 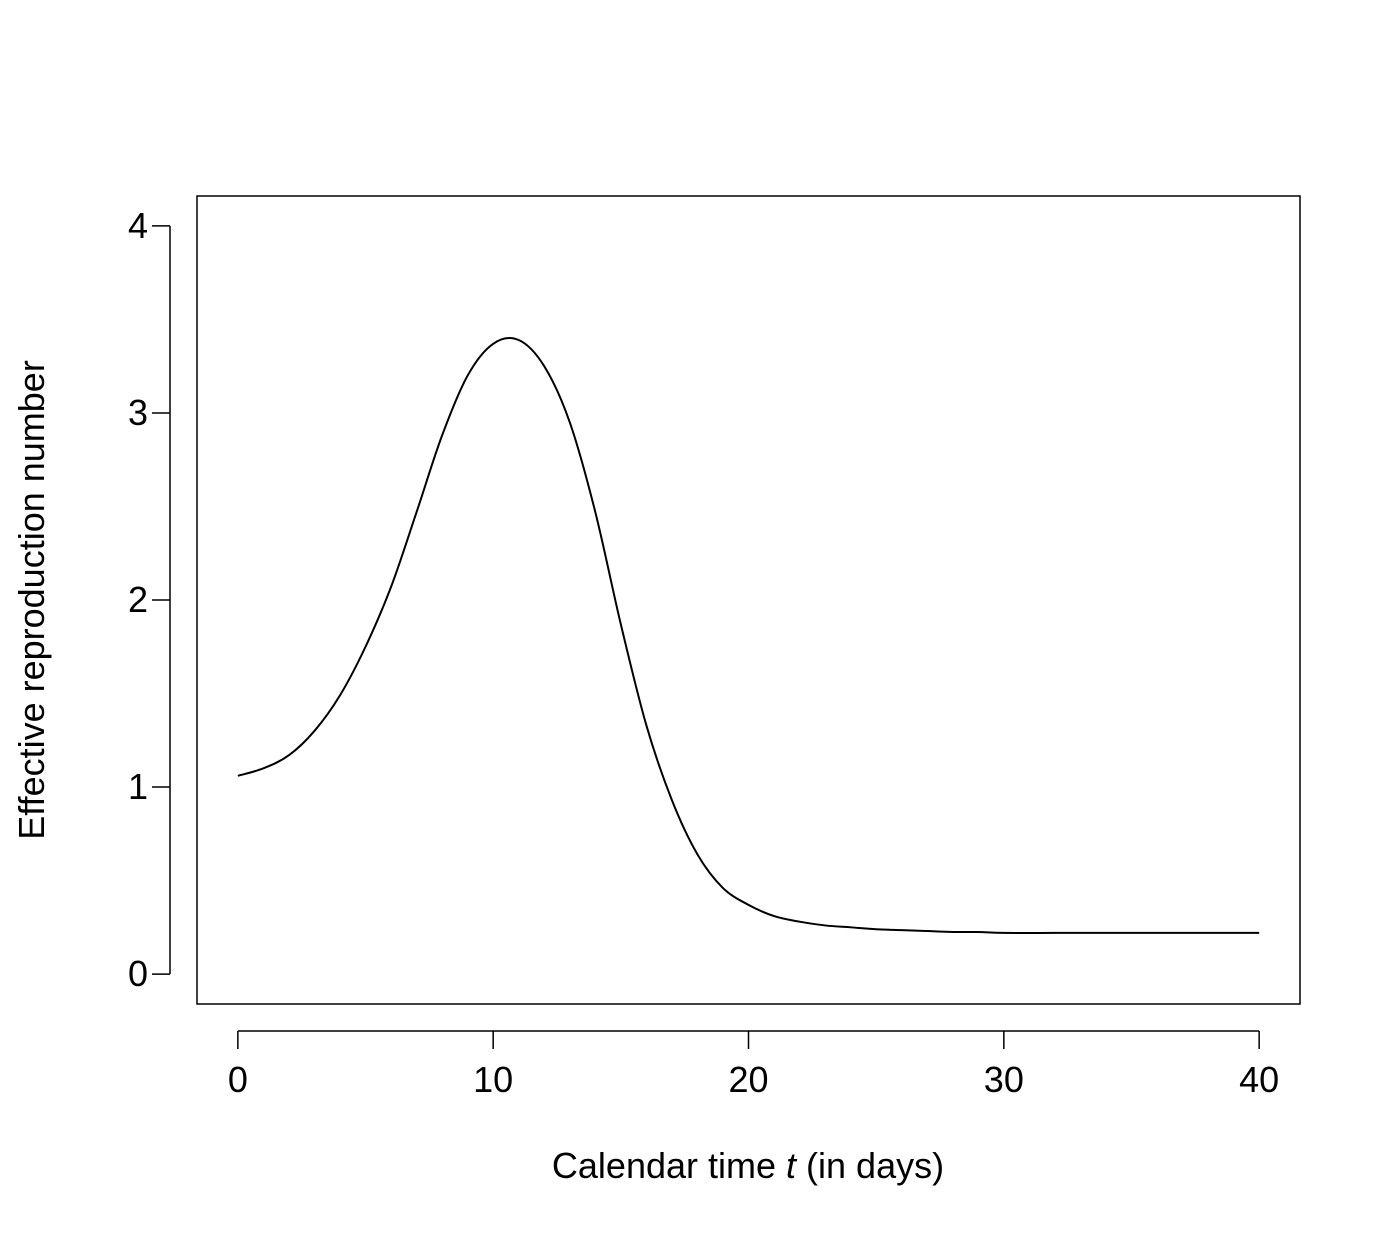 What do you see at coordinates (149, 599) in the screenshot?
I see `y-axis: 0 1 2 3 4` at bounding box center [149, 599].